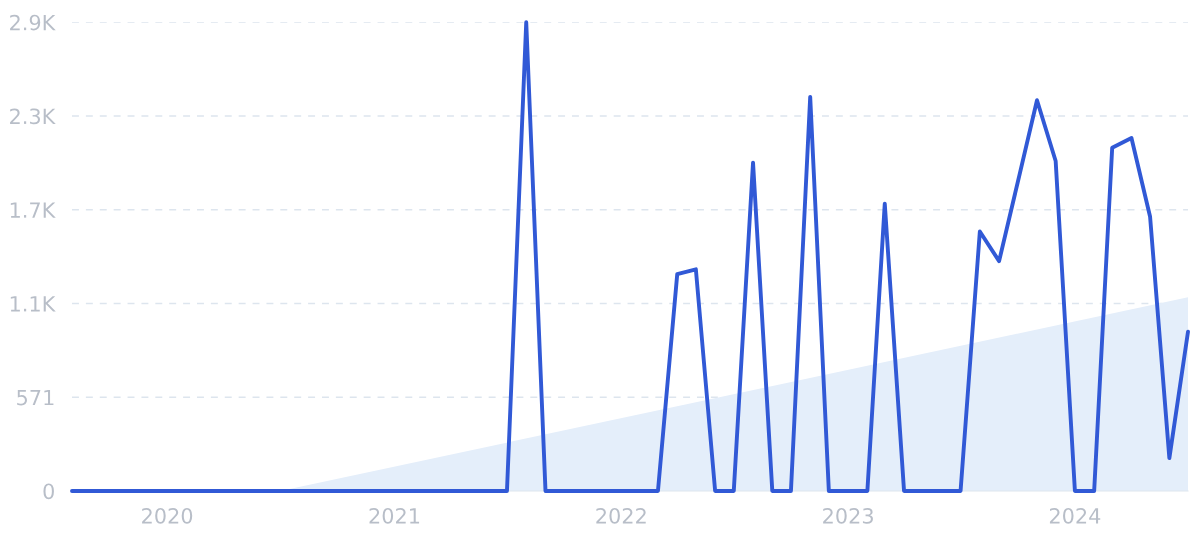 The height and width of the screenshot is (556, 1200). I want to click on y-tick-label: 1.7K, so click(33, 210).